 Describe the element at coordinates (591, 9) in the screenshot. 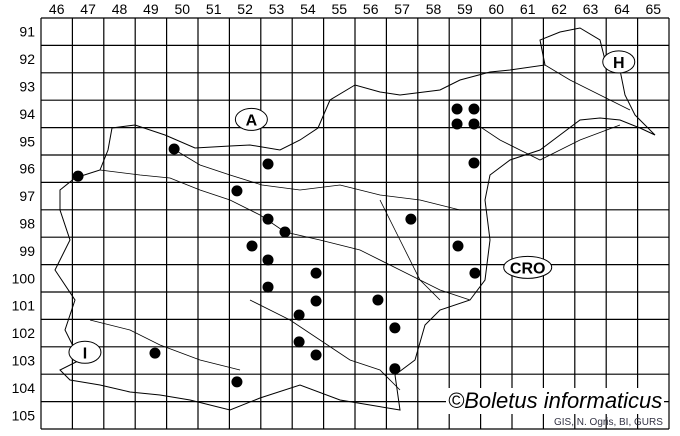

I see `column-label: 63` at that location.